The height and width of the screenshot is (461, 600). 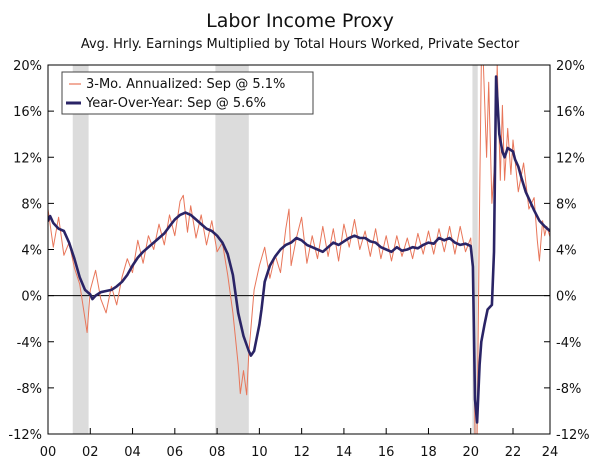 I want to click on x-tick-label: 22, so click(x=513, y=452).